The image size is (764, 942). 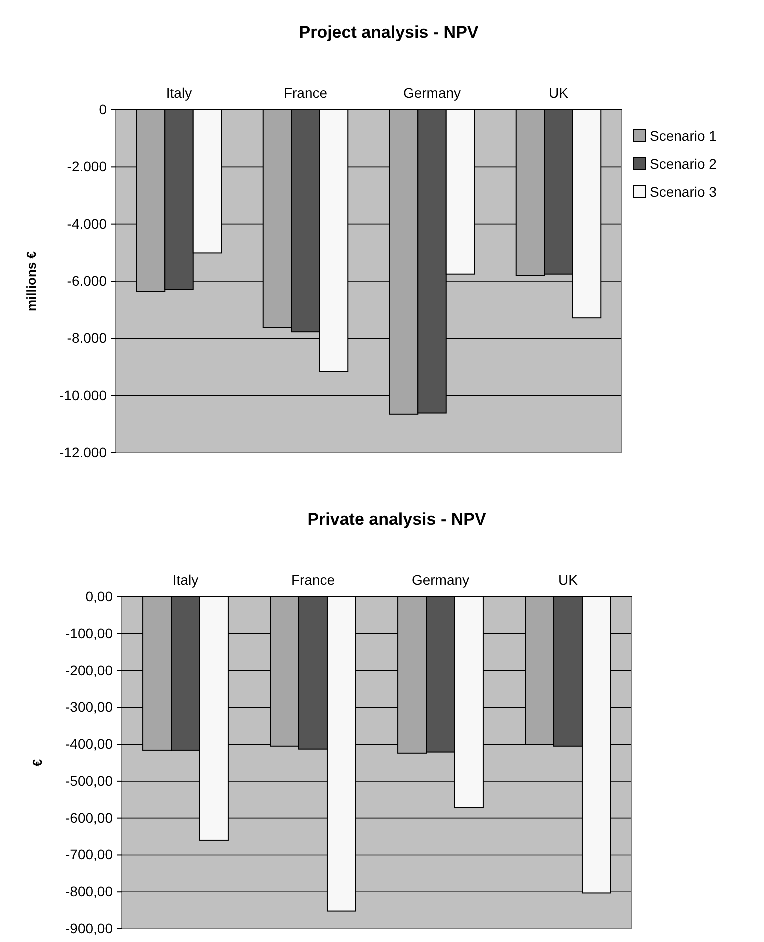 I want to click on y-tick-label: -600,00, so click(x=90, y=818).